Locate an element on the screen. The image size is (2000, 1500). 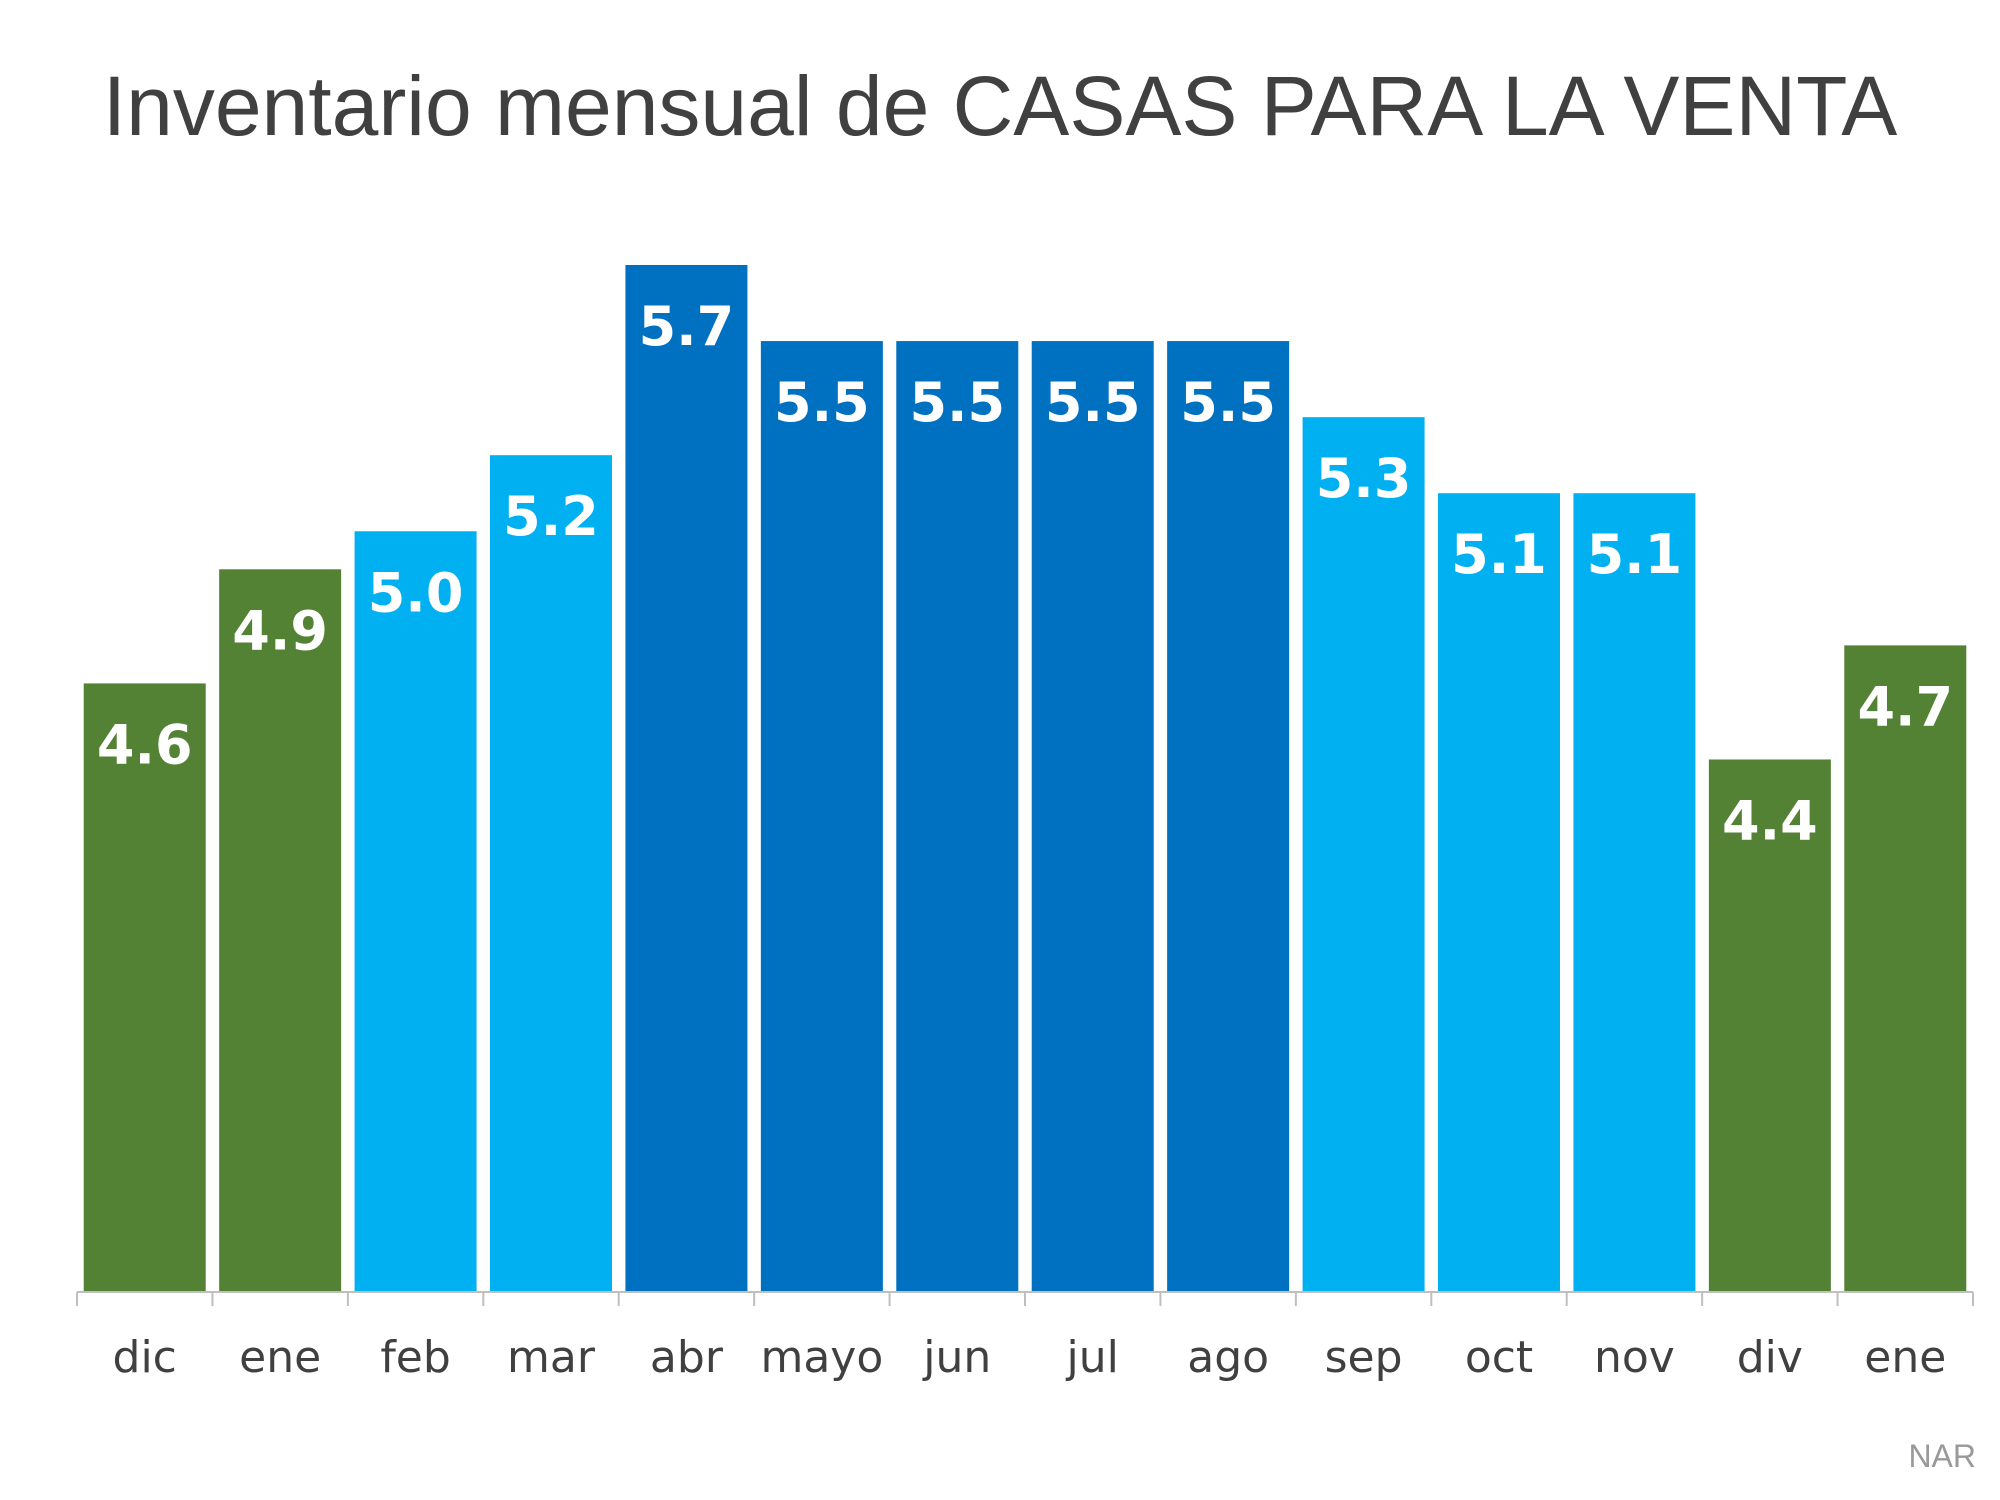
data-label: 4.4 is located at coordinates (1770, 820).